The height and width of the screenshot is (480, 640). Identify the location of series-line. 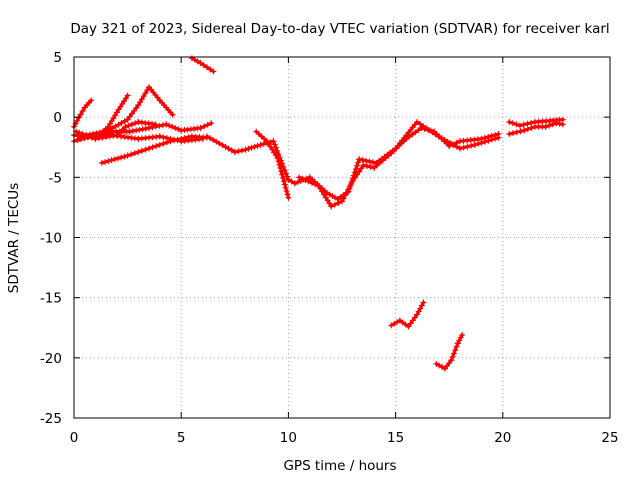
(353, 160).